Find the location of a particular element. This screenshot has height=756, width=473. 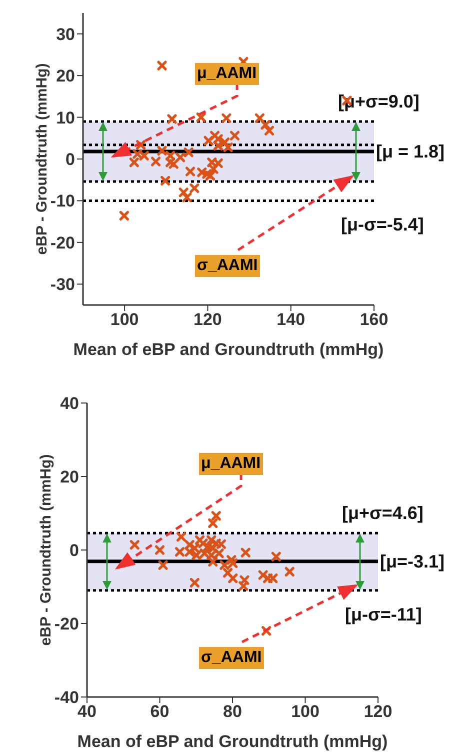

x-tick-label: 80 is located at coordinates (232, 712).